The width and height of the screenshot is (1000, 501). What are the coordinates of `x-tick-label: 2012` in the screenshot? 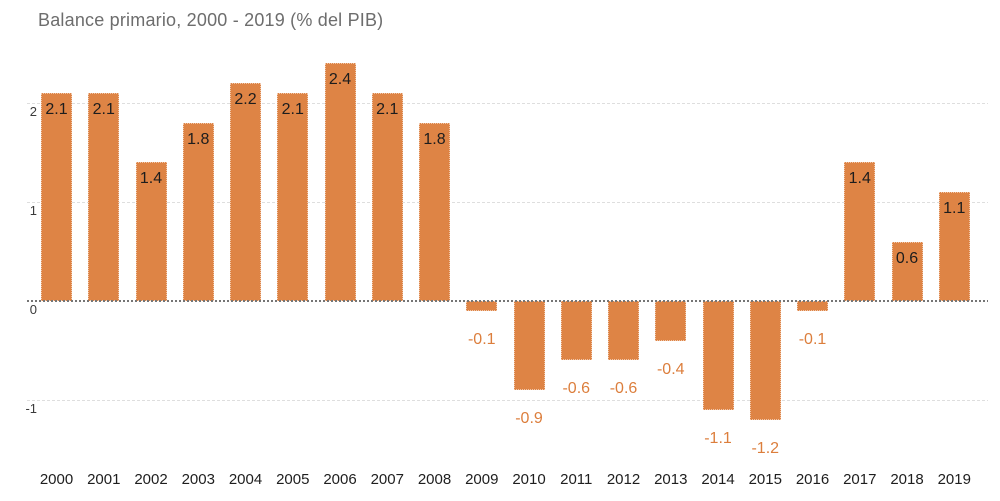 It's located at (623, 479).